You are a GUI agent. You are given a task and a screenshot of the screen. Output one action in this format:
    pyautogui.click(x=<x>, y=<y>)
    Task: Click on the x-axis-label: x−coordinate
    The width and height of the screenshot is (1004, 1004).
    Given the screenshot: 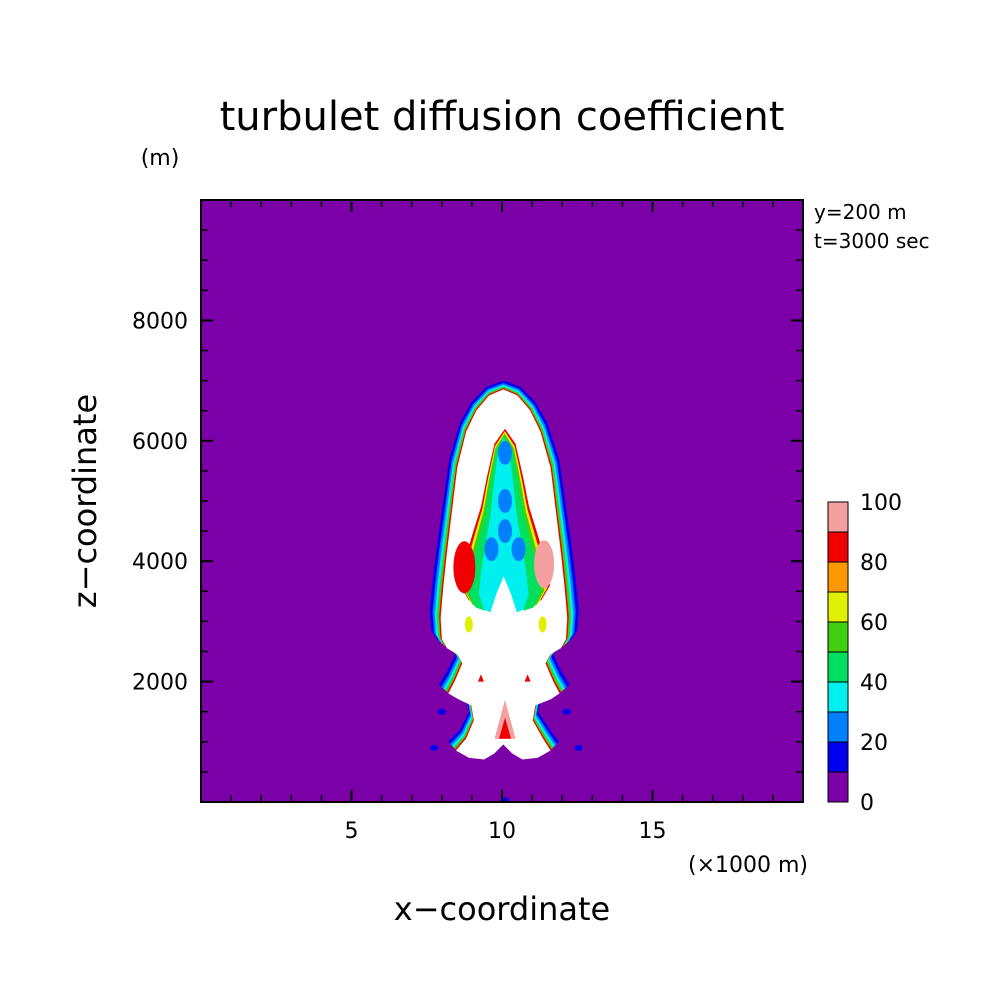 What is the action you would take?
    pyautogui.click(x=502, y=909)
    